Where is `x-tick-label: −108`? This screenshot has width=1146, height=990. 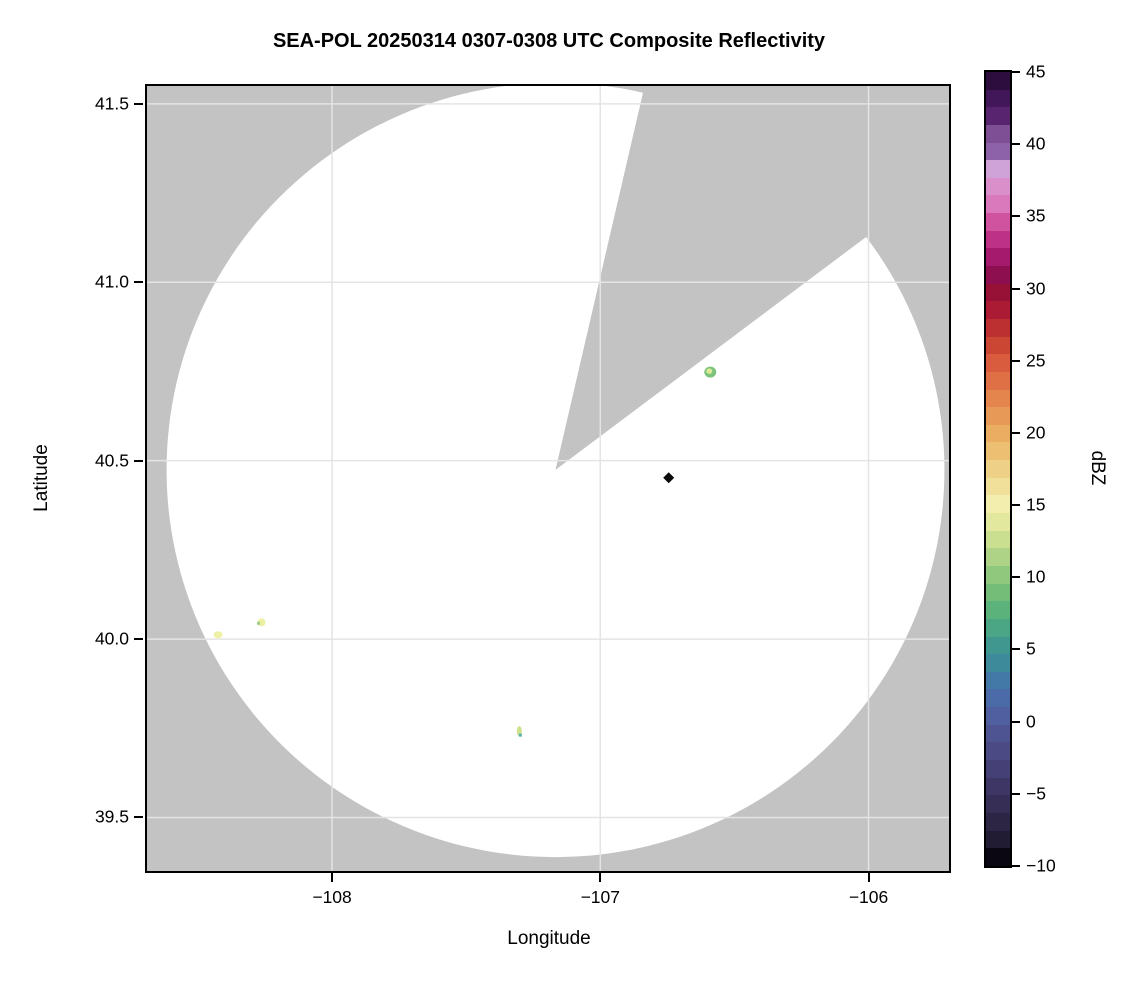
x-tick-label: −108 is located at coordinates (332, 897).